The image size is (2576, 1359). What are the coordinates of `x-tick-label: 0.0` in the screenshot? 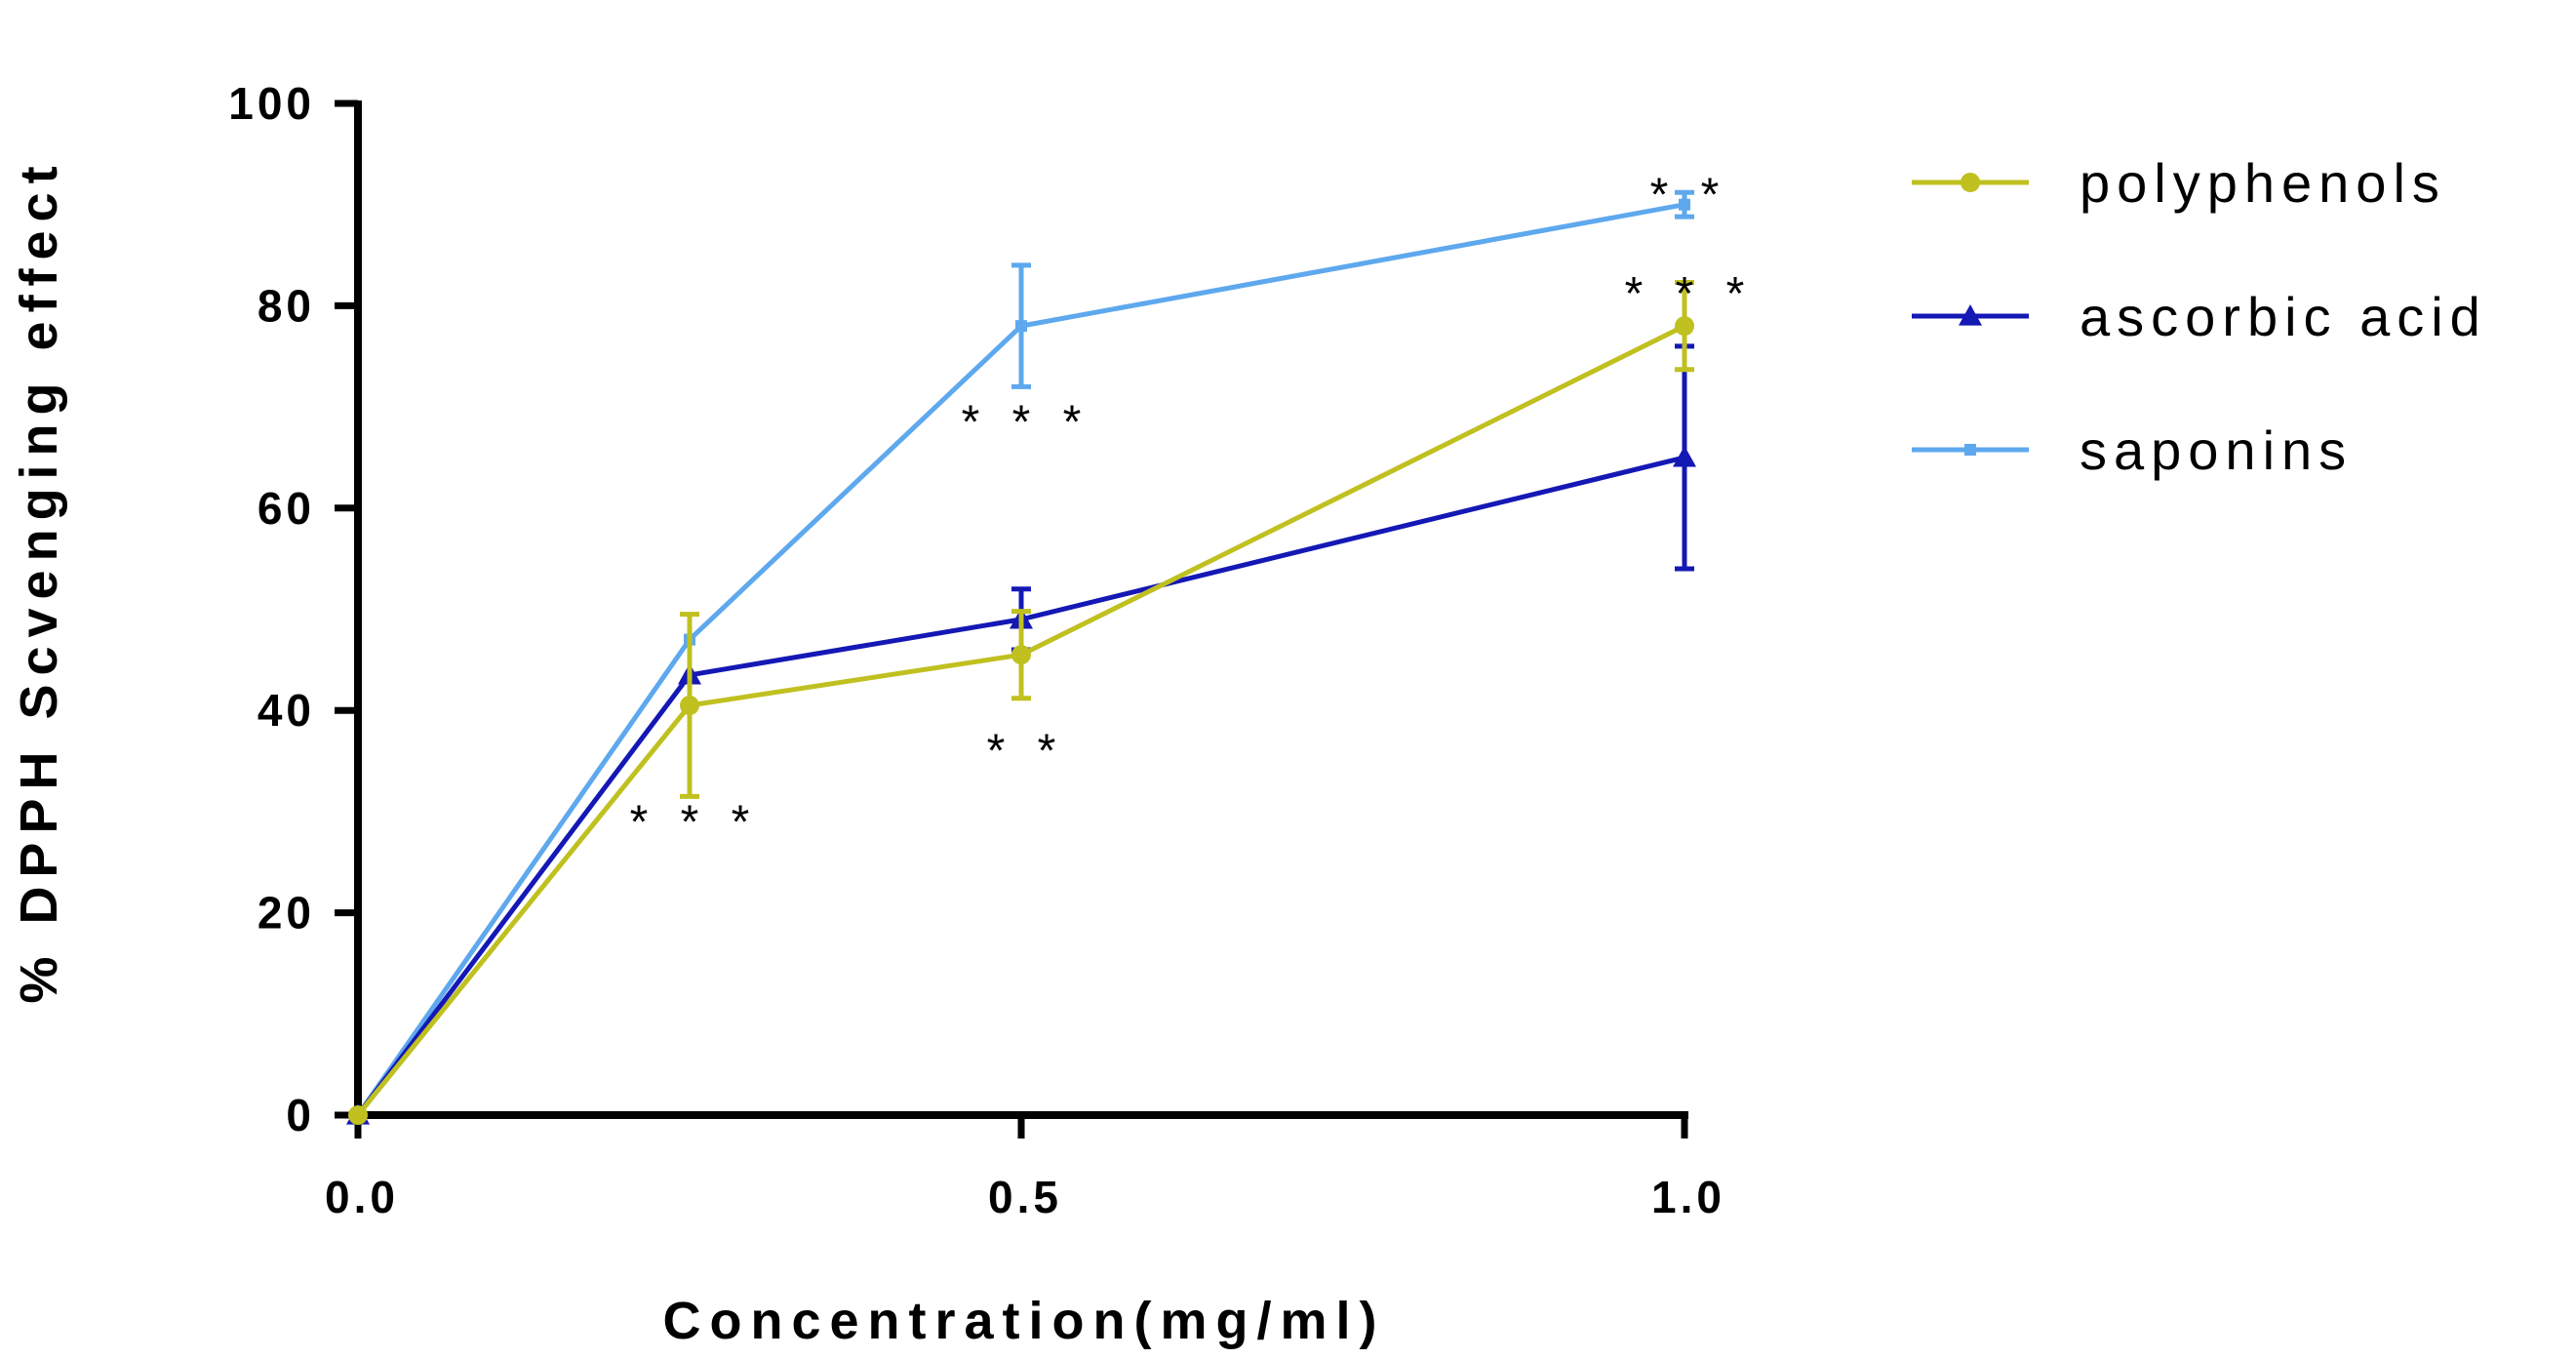 It's located at (362, 1197).